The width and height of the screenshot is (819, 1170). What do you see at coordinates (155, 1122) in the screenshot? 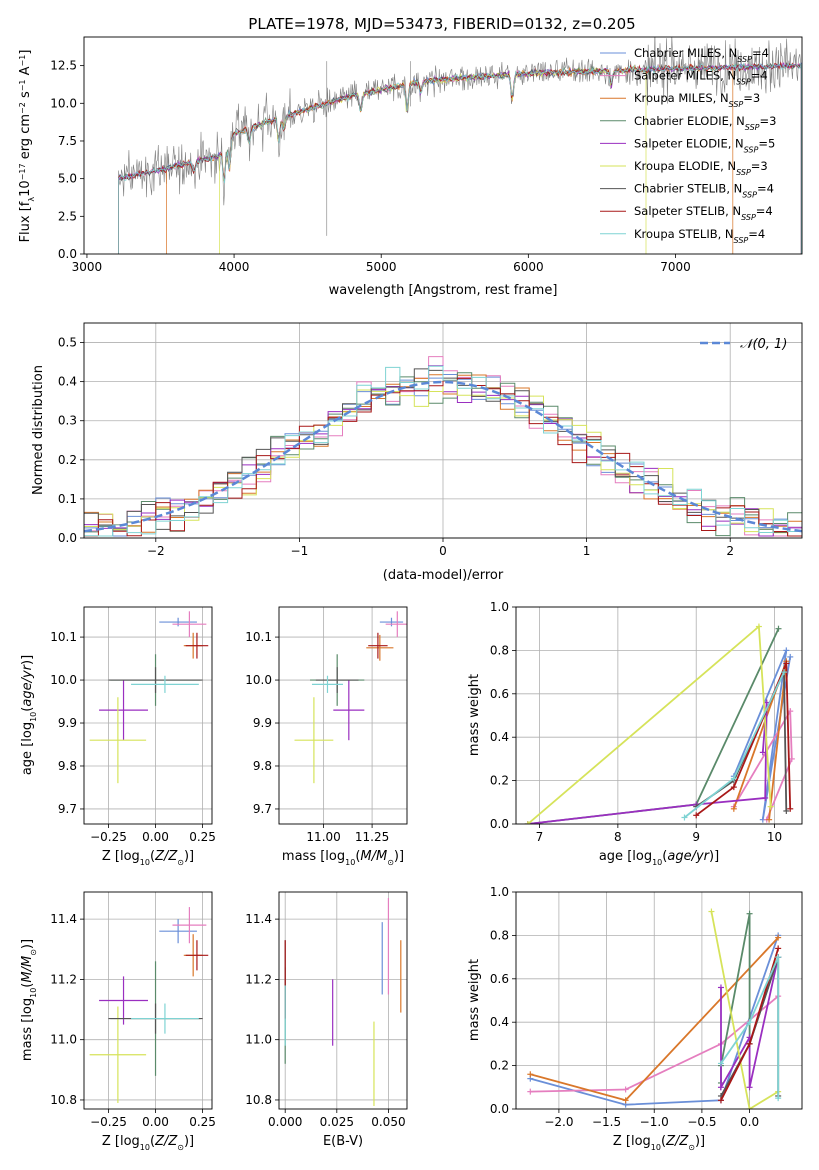
I see `x-tick-label: 0.00` at bounding box center [155, 1122].